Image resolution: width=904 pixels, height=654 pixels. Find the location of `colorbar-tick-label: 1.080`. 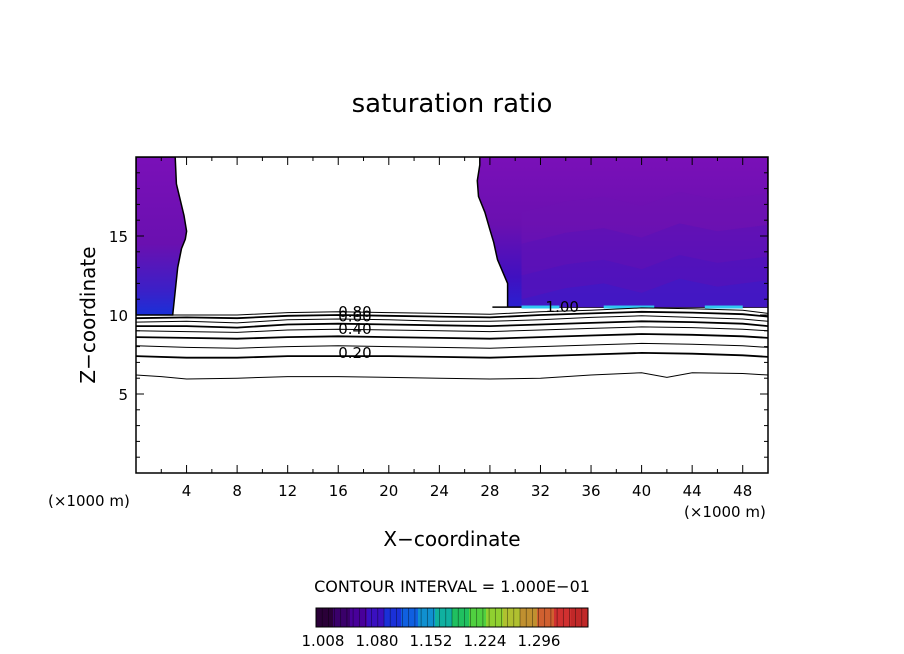

colorbar-tick-label: 1.080 is located at coordinates (377, 641).